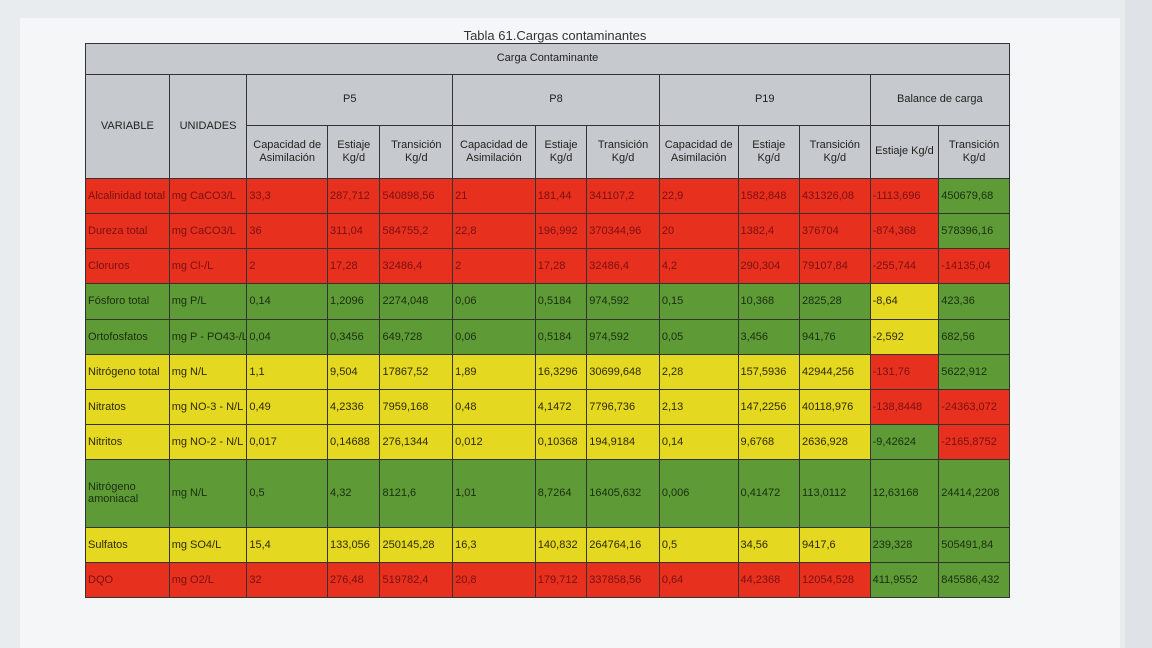 Image resolution: width=1152 pixels, height=648 pixels. What do you see at coordinates (127, 231) in the screenshot?
I see `variable-cell: Dureza total` at bounding box center [127, 231].